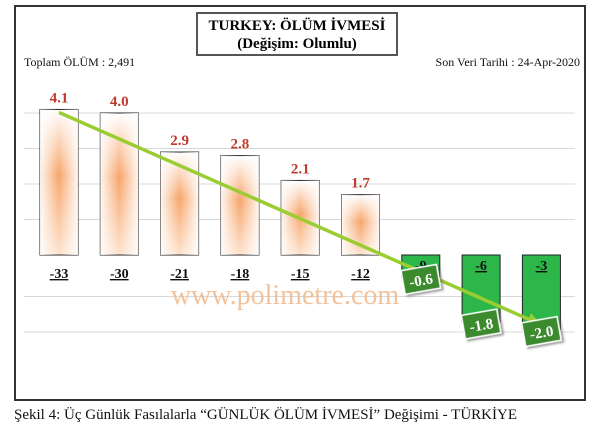 This screenshot has height=436, width=598. Describe the element at coordinates (541, 292) in the screenshot. I see `bar` at that location.